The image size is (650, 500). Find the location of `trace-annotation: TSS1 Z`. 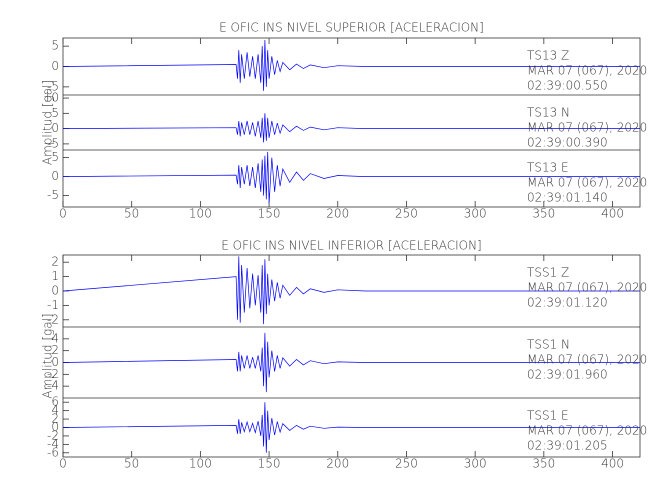

trace-annotation: TSS1 Z is located at coordinates (548, 273).